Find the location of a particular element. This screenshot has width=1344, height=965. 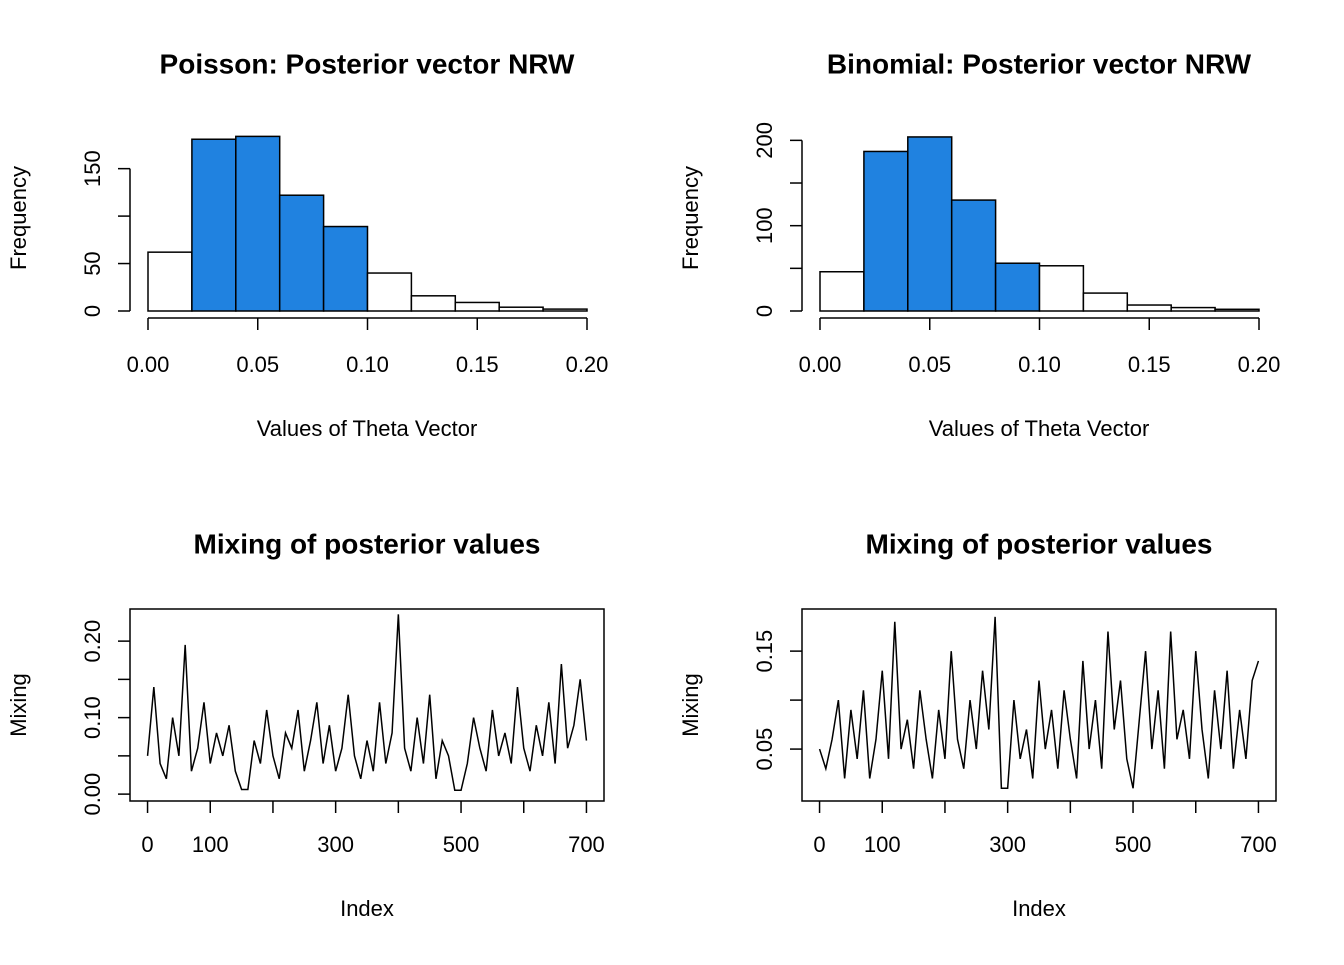

y-tick-label: 150 is located at coordinates (92, 168).